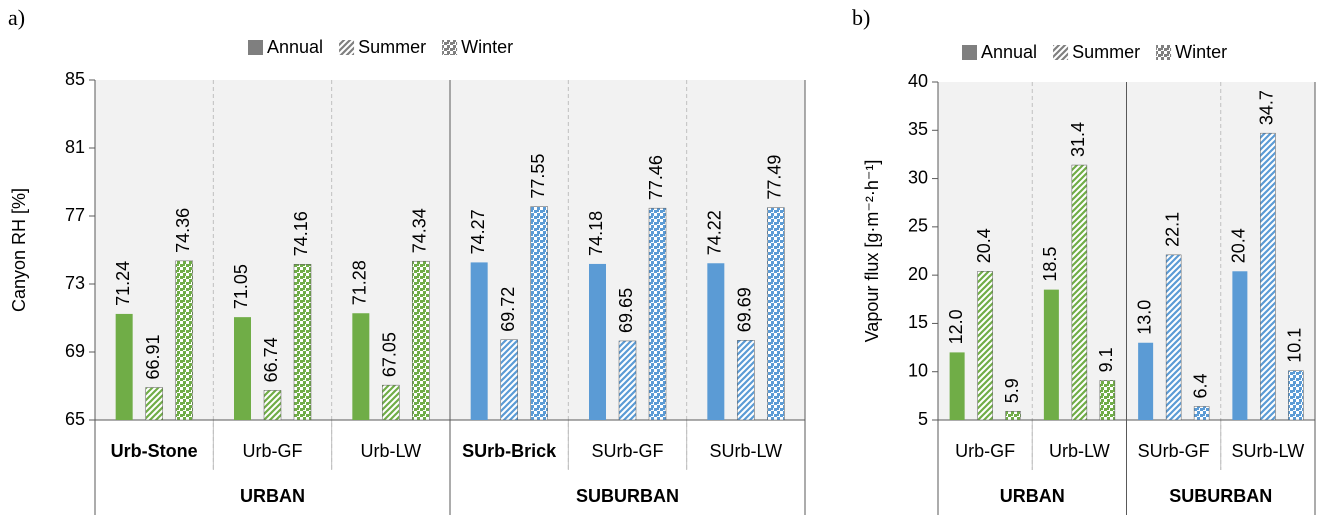 Image resolution: width=1324 pixels, height=515 pixels. I want to click on value-label: 74.18, so click(596, 233).